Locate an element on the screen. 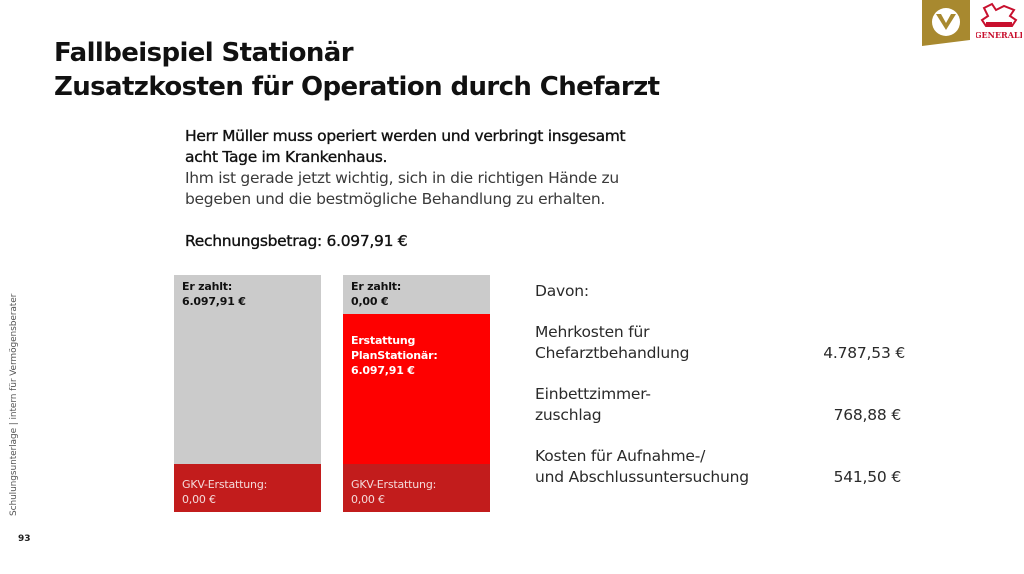 Image resolution: width=1024 pixels, height=574 pixels. patient-pays-value: 0,00 € is located at coordinates (370, 301).